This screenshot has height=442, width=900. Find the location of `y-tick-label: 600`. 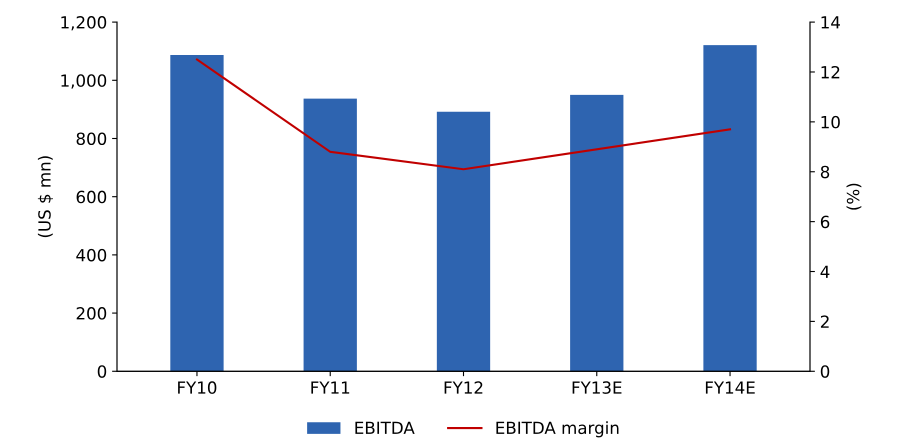

y-tick-label: 600 is located at coordinates (91, 197).